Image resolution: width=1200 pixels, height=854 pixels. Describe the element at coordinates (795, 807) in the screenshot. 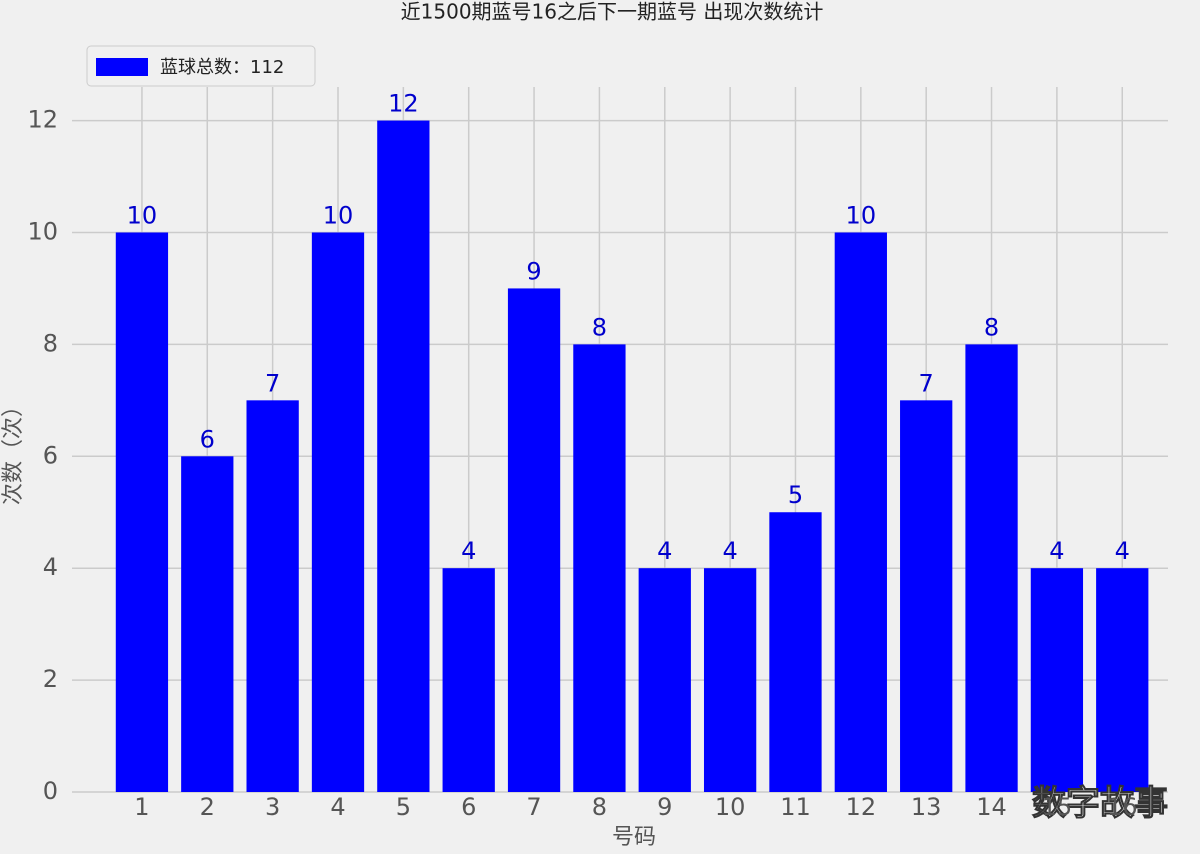

I see `x-tick-label: 11` at that location.